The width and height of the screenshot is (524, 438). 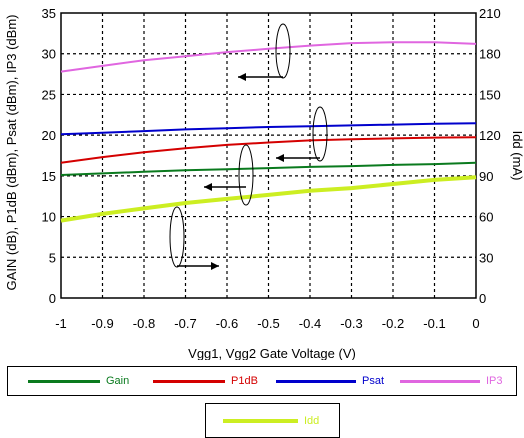 What do you see at coordinates (189, 381) in the screenshot?
I see `legend-swatch-p1db` at bounding box center [189, 381].